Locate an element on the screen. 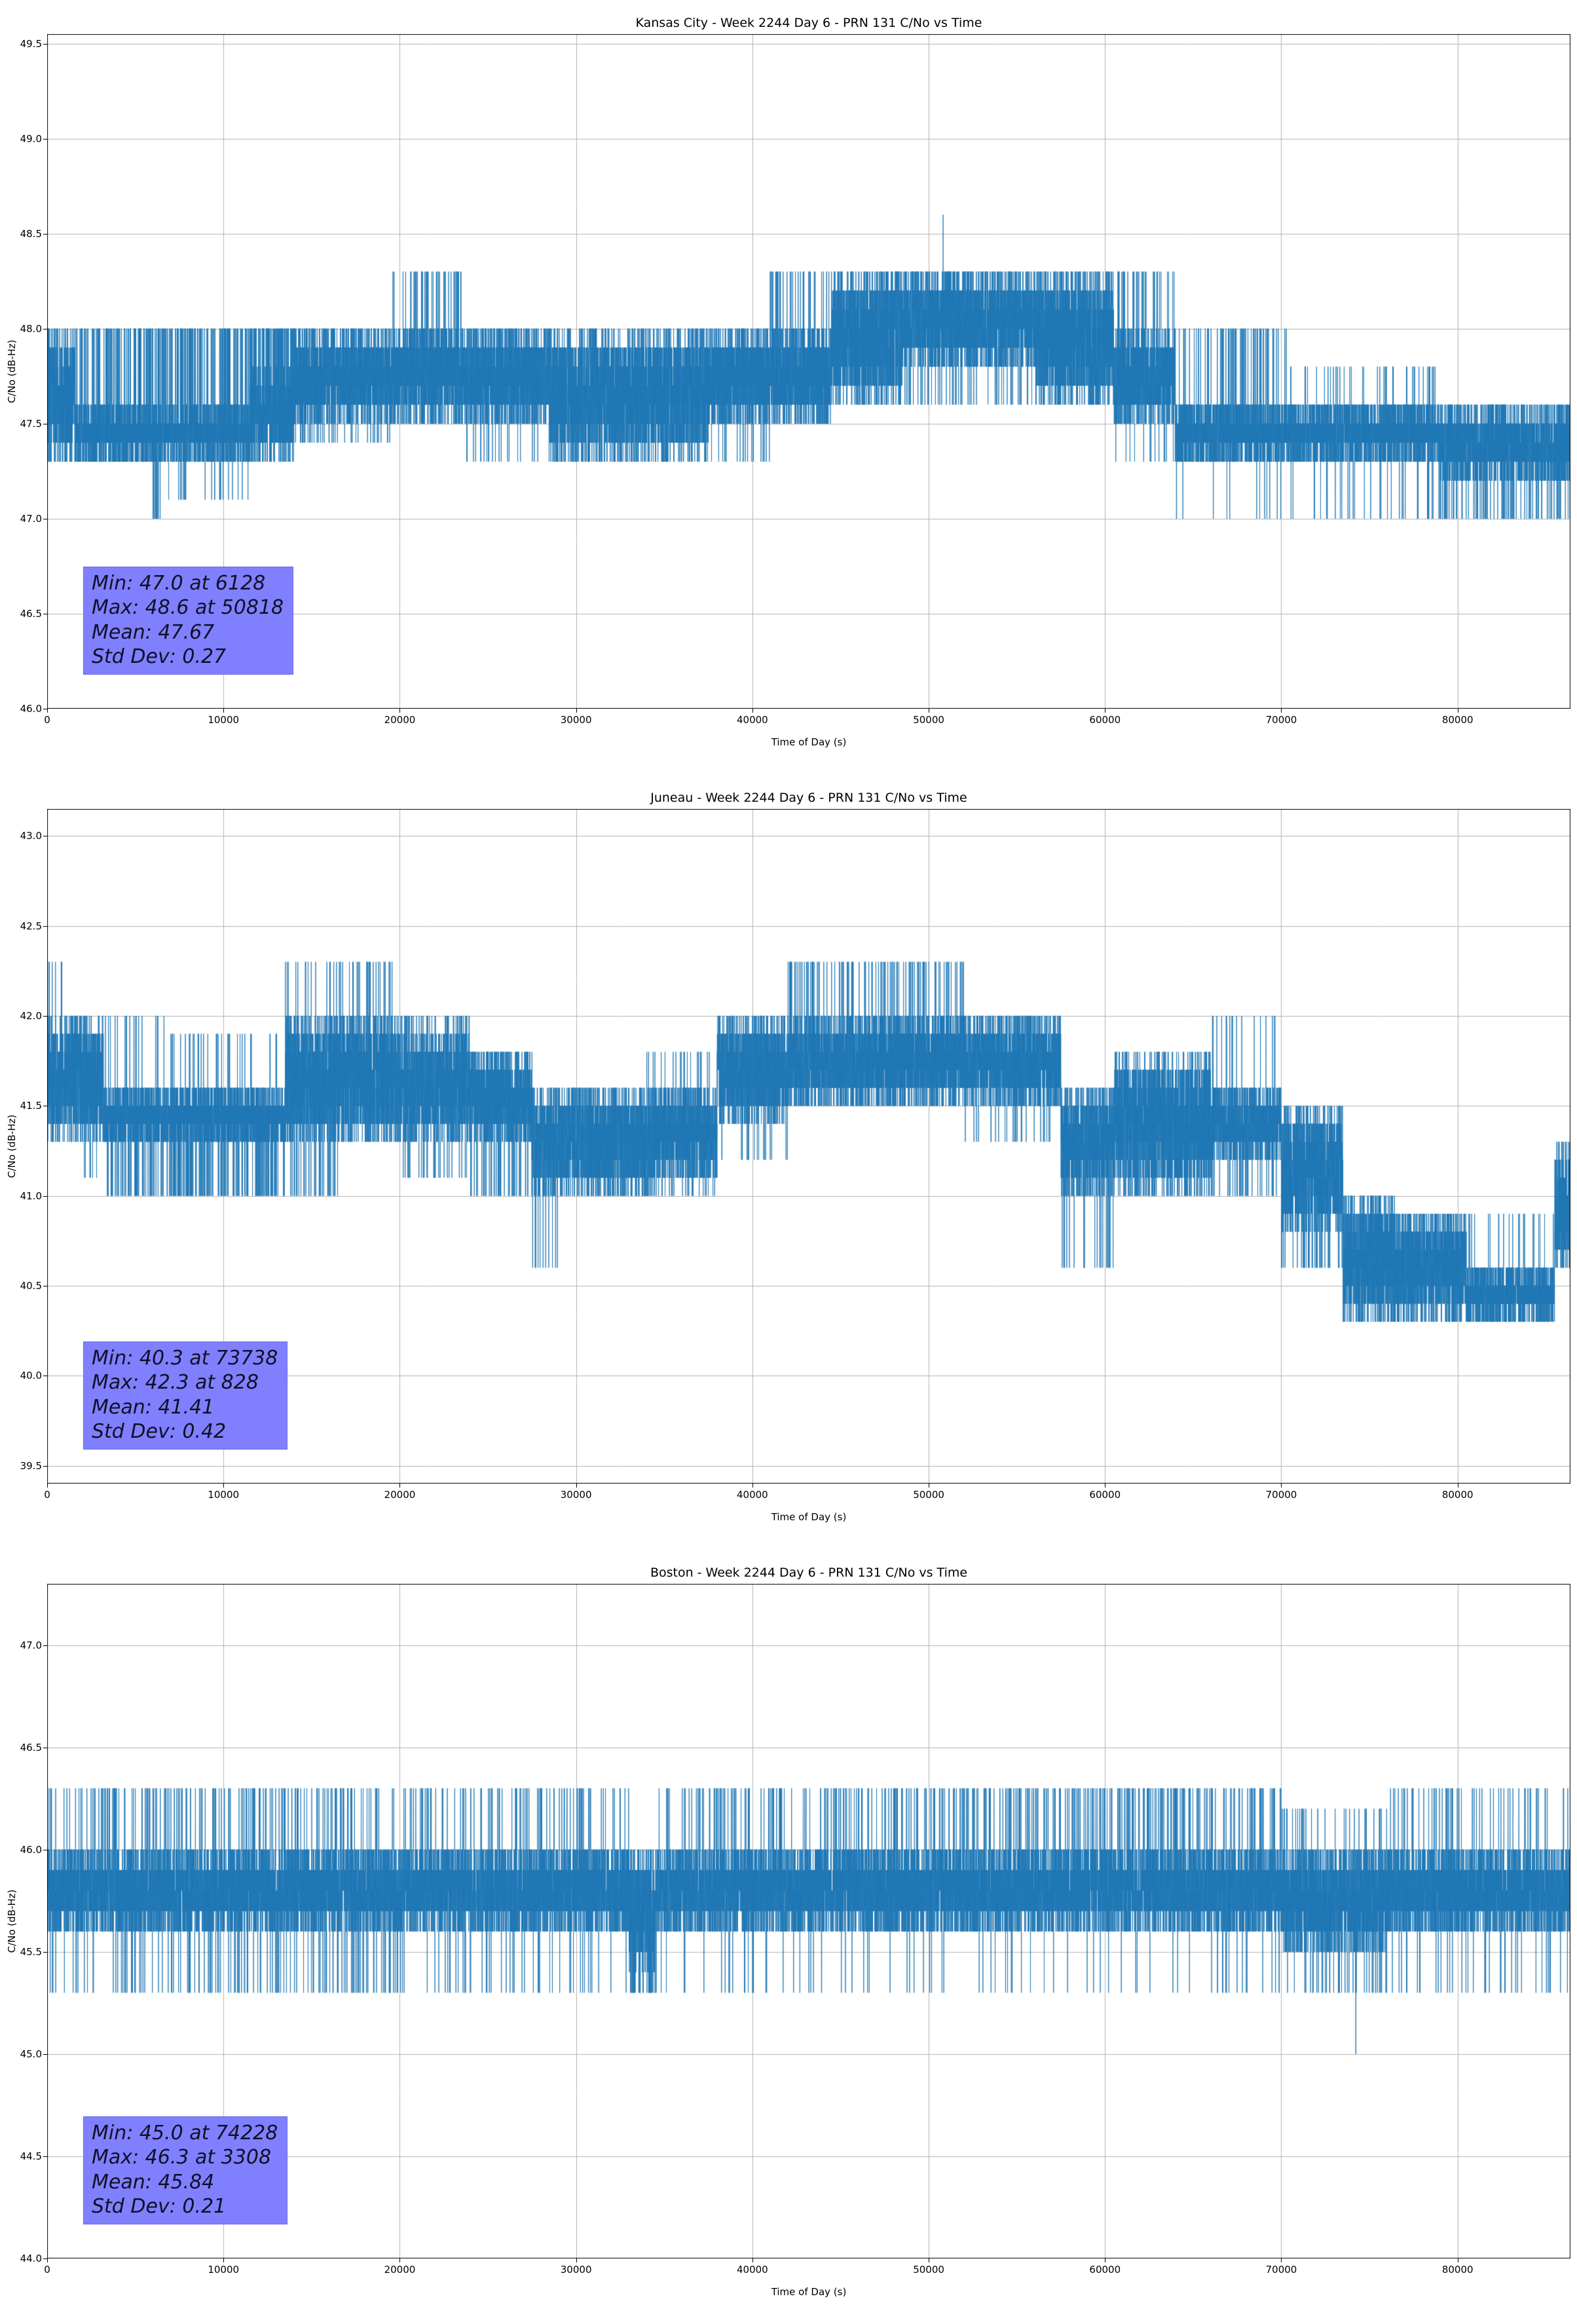 This screenshot has height=2324, width=1577. stat-mean: Mean: 41.41 is located at coordinates (153, 1407).